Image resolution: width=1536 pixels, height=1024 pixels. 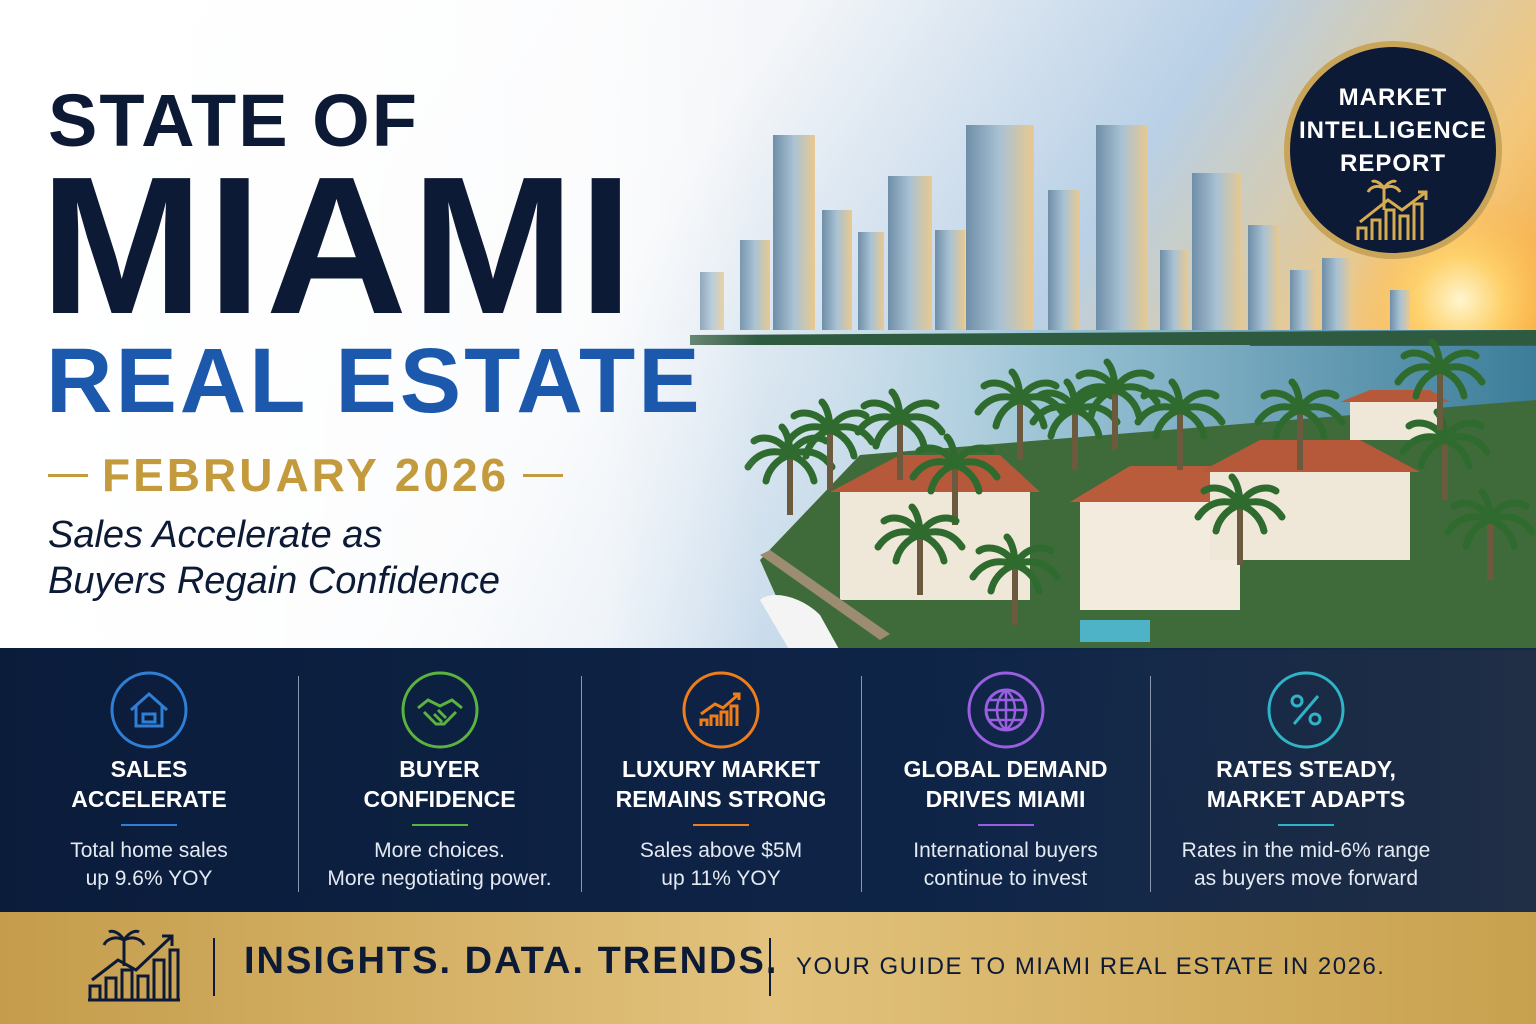 I want to click on text-line: More choices., so click(x=439, y=850).